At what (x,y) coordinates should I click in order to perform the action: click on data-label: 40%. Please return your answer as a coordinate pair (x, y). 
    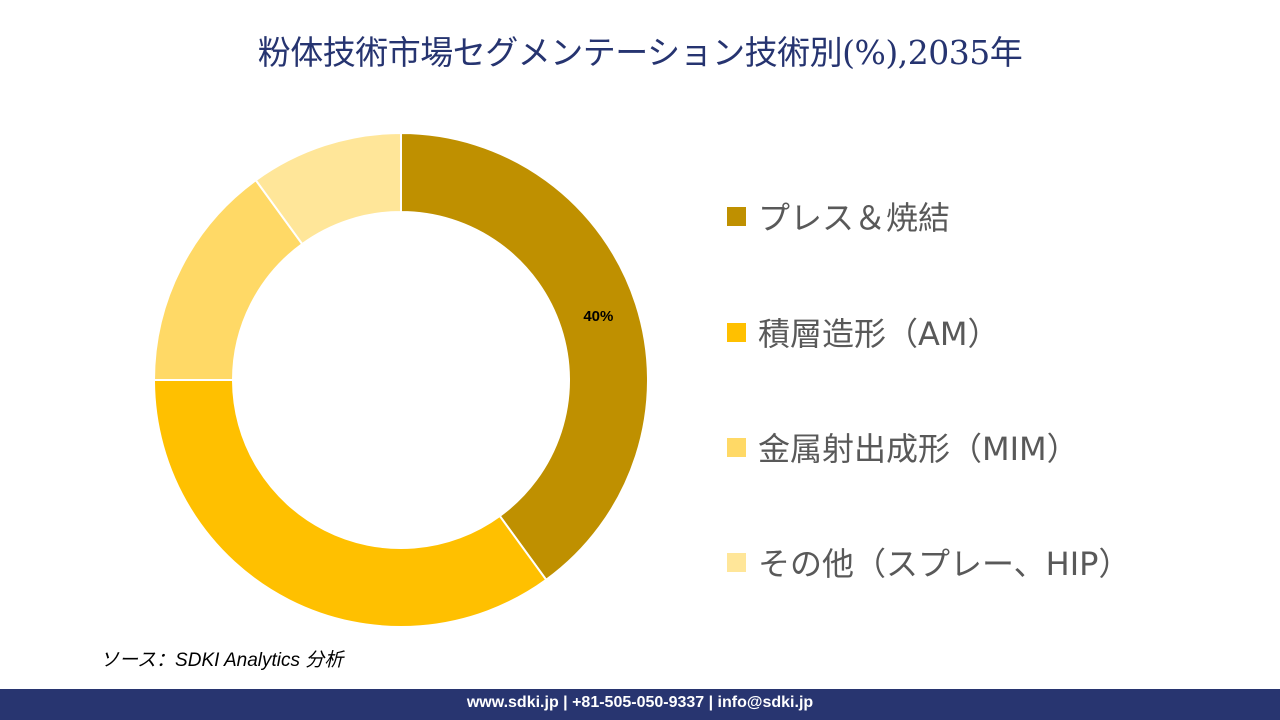
    Looking at the image, I should click on (598, 316).